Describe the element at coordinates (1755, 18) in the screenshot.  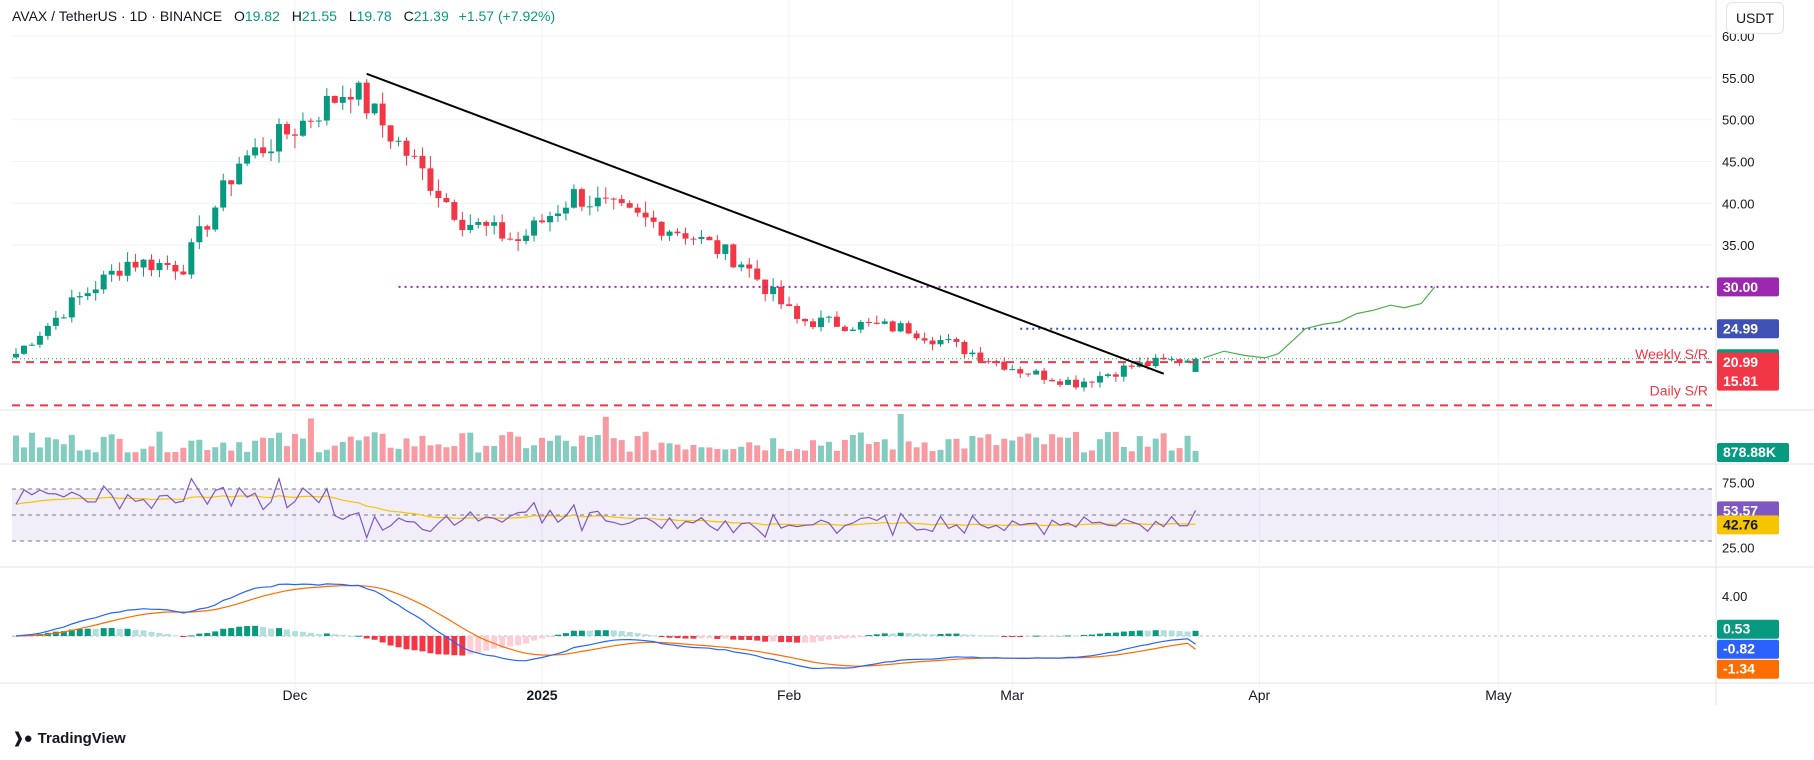
I see `currency-button: USDT` at that location.